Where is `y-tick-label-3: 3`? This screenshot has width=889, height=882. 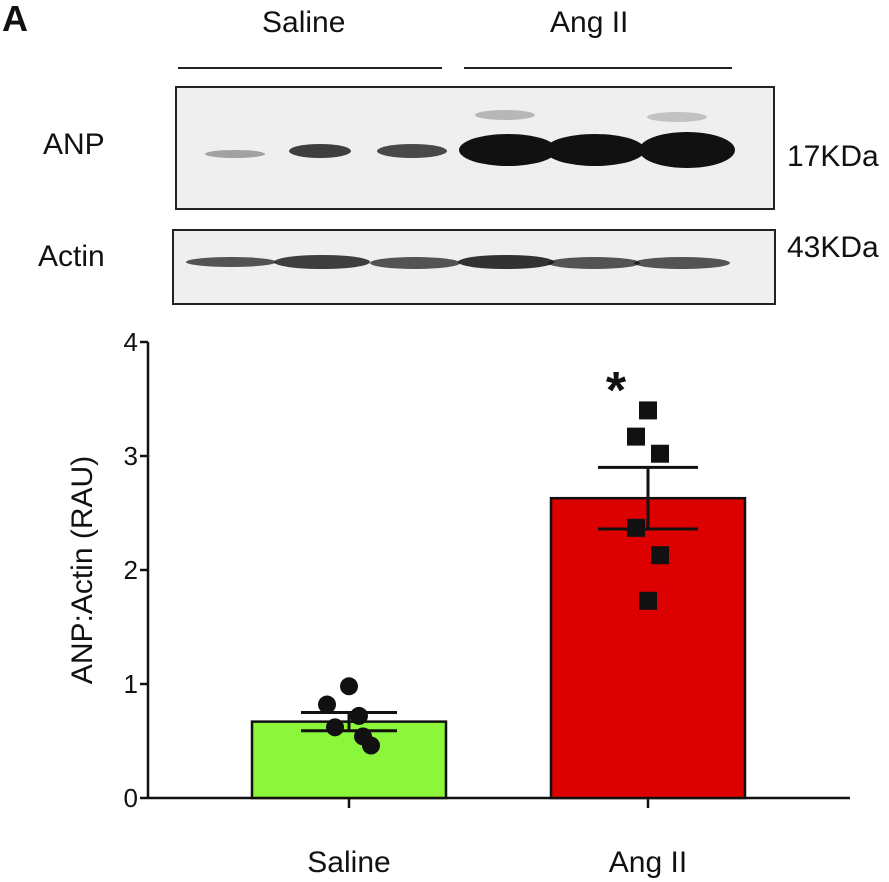
y-tick-label-3: 3 is located at coordinates (131, 456).